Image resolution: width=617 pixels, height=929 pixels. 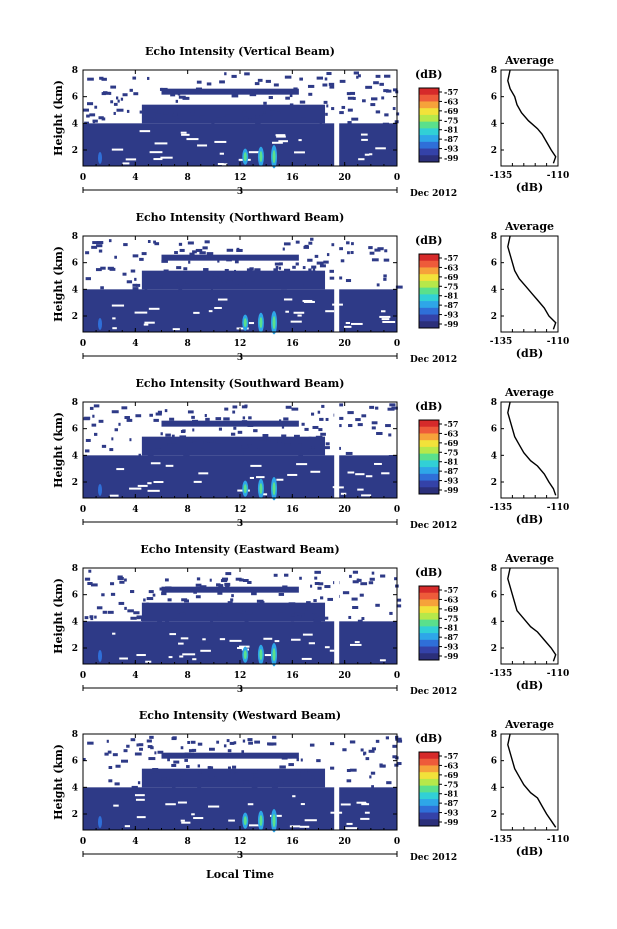 What do you see at coordinates (451, 267) in the screenshot?
I see `colorbar-tick-label: -63` at bounding box center [451, 267].